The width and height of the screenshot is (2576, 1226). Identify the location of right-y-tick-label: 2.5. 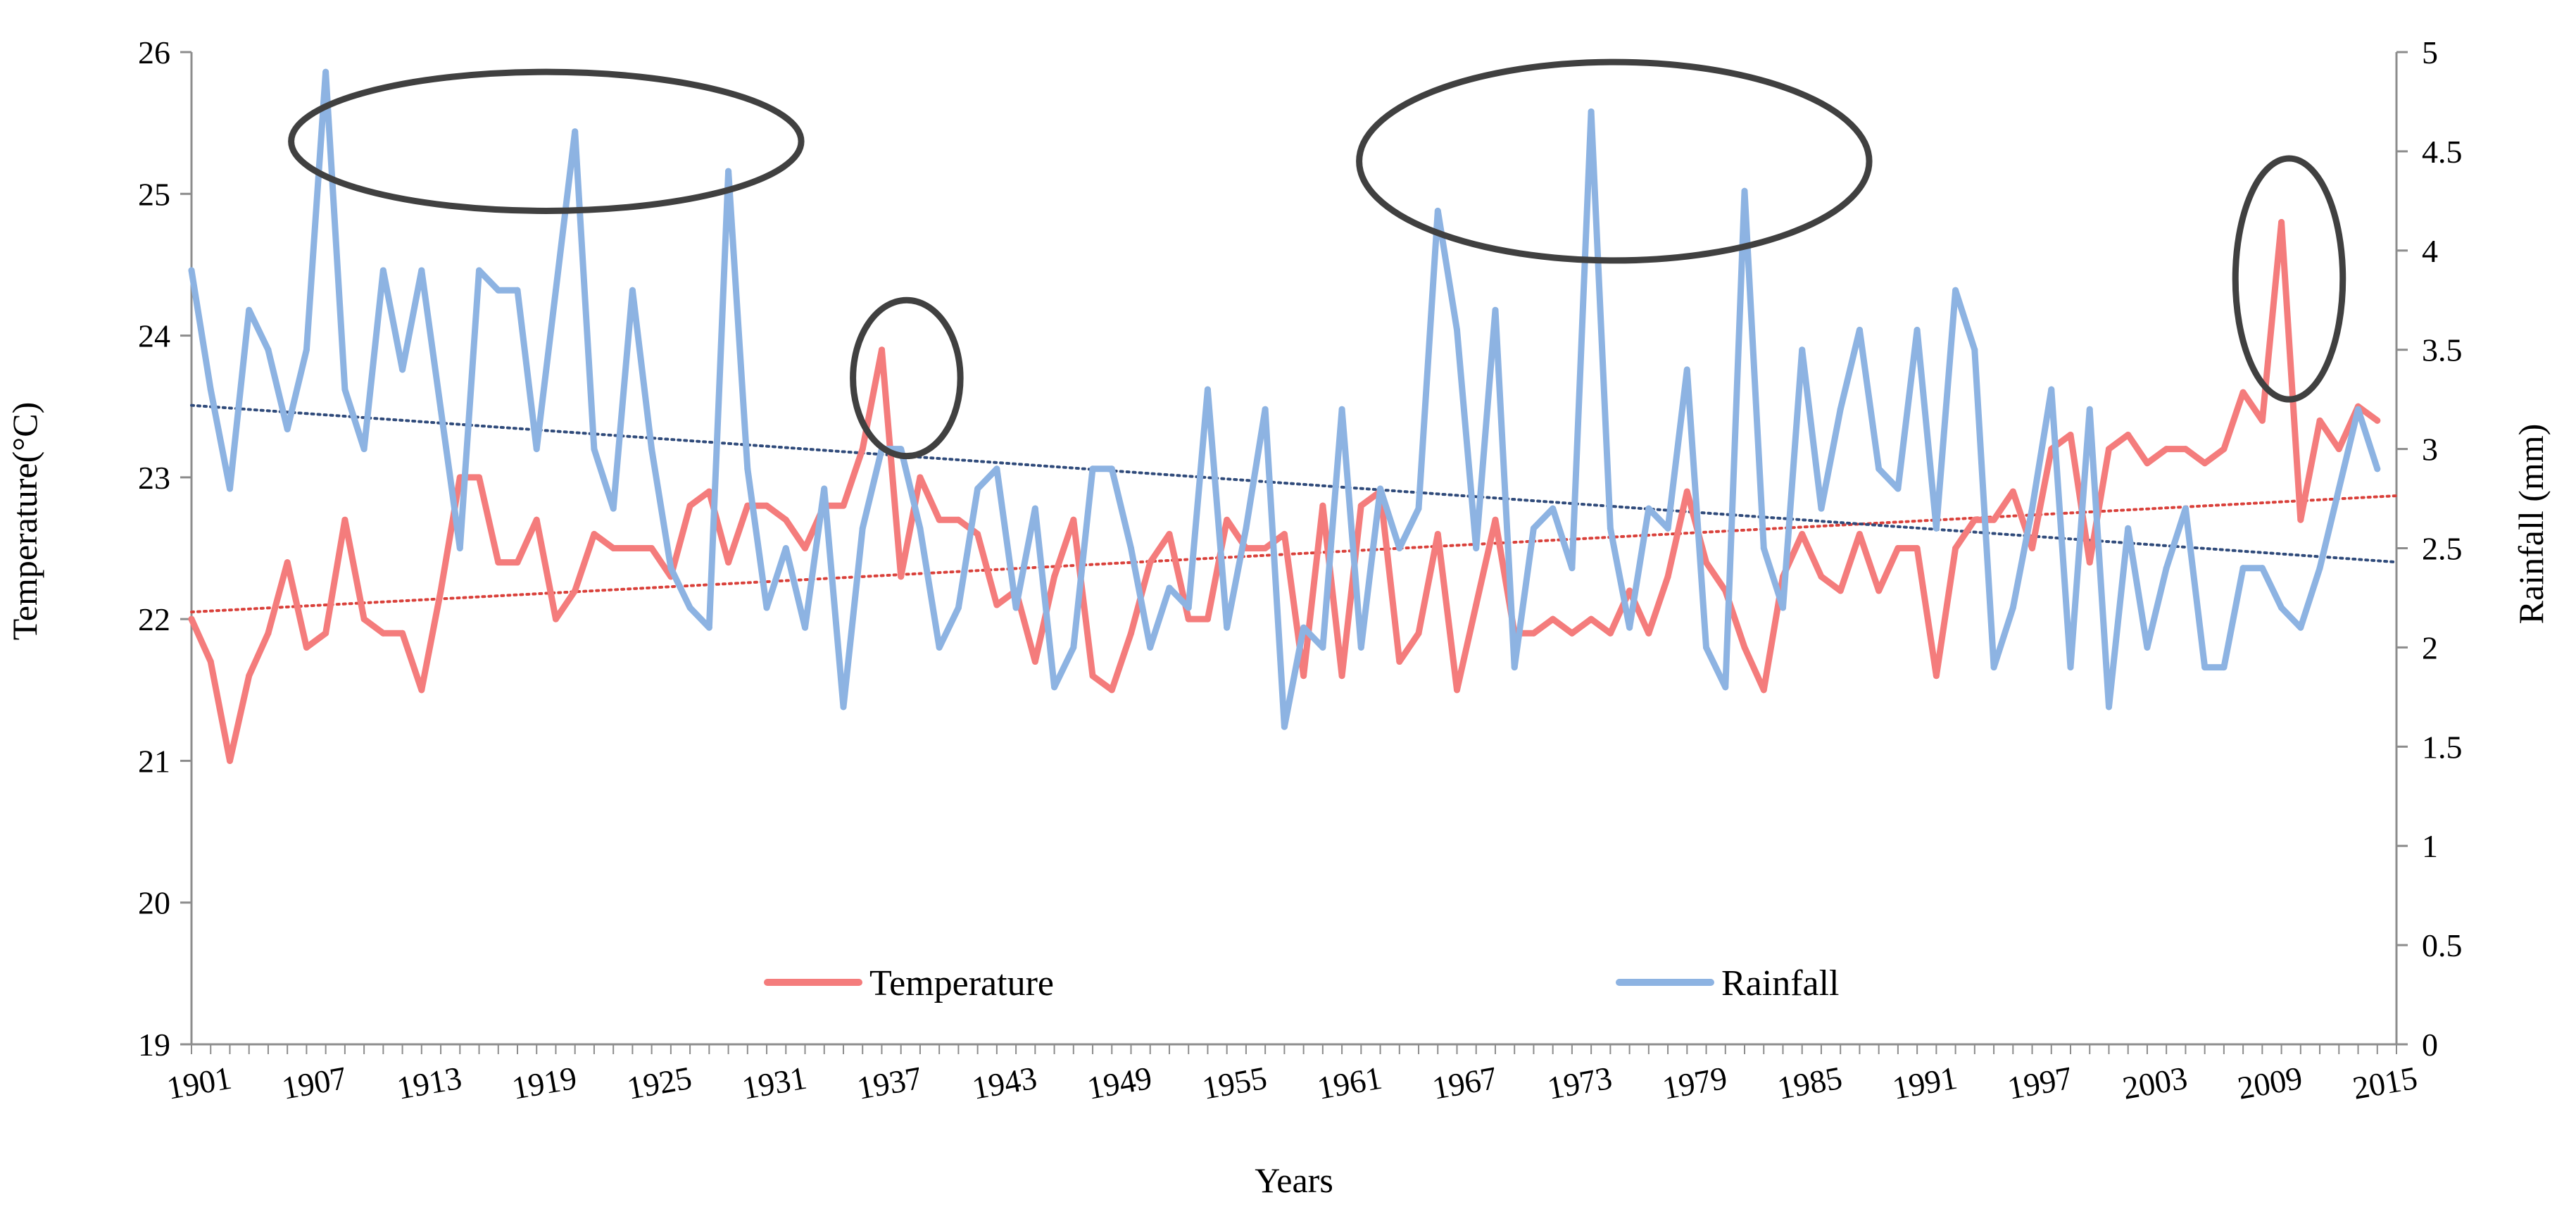
(2442, 549).